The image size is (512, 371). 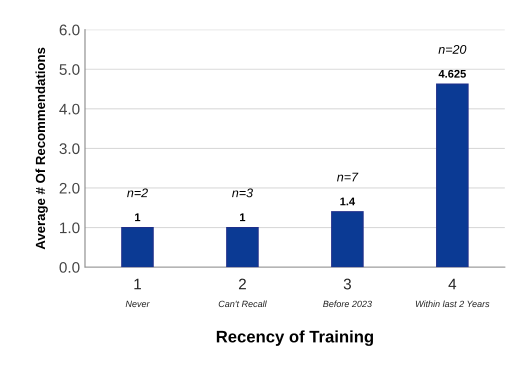 What do you see at coordinates (453, 293) in the screenshot?
I see `x-tick-label: 4 Within last 2 Years` at bounding box center [453, 293].